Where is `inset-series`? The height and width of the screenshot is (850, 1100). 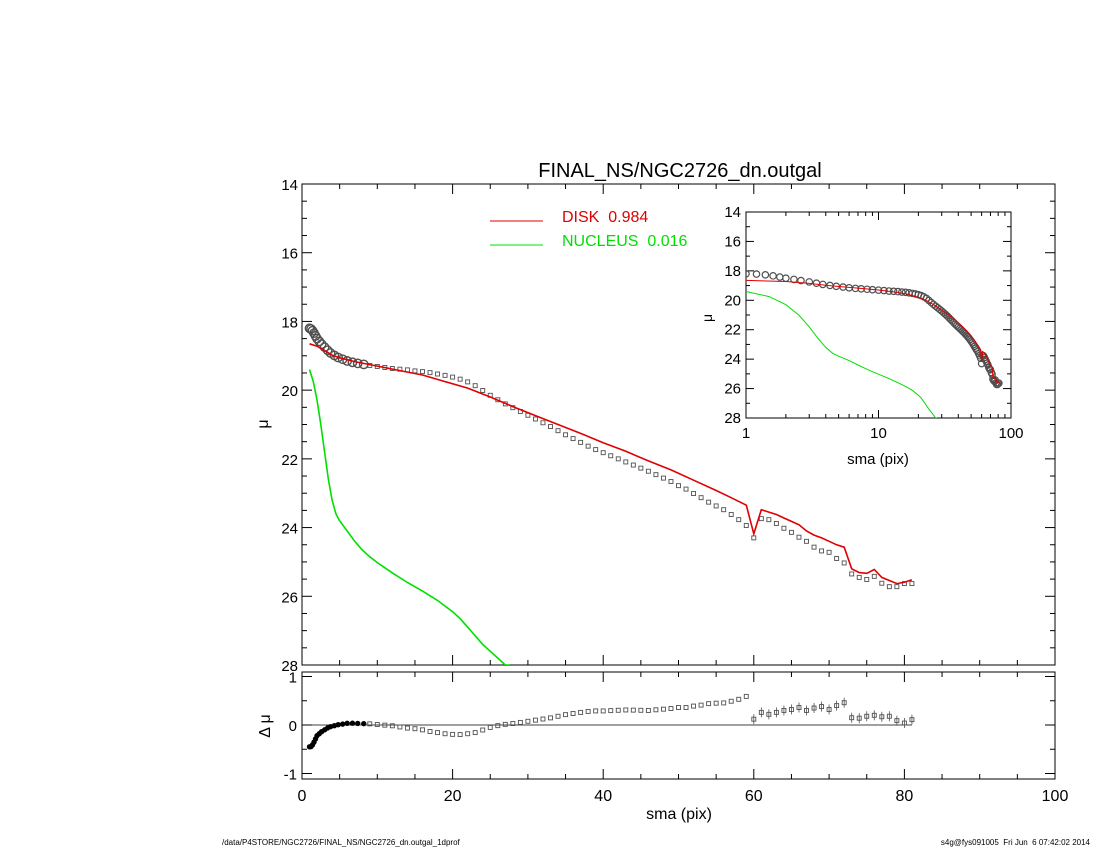
inset-series is located at coordinates (874, 344).